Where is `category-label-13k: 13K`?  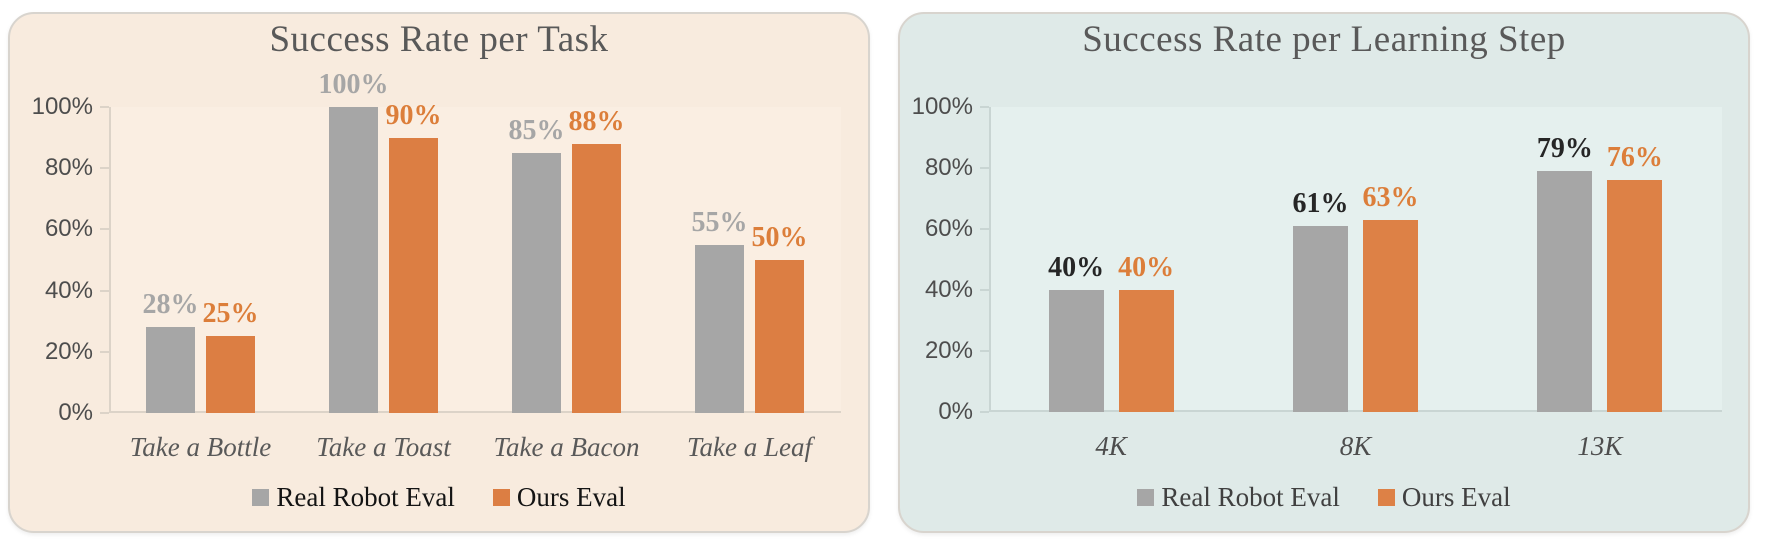 category-label-13k: 13K is located at coordinates (1600, 446).